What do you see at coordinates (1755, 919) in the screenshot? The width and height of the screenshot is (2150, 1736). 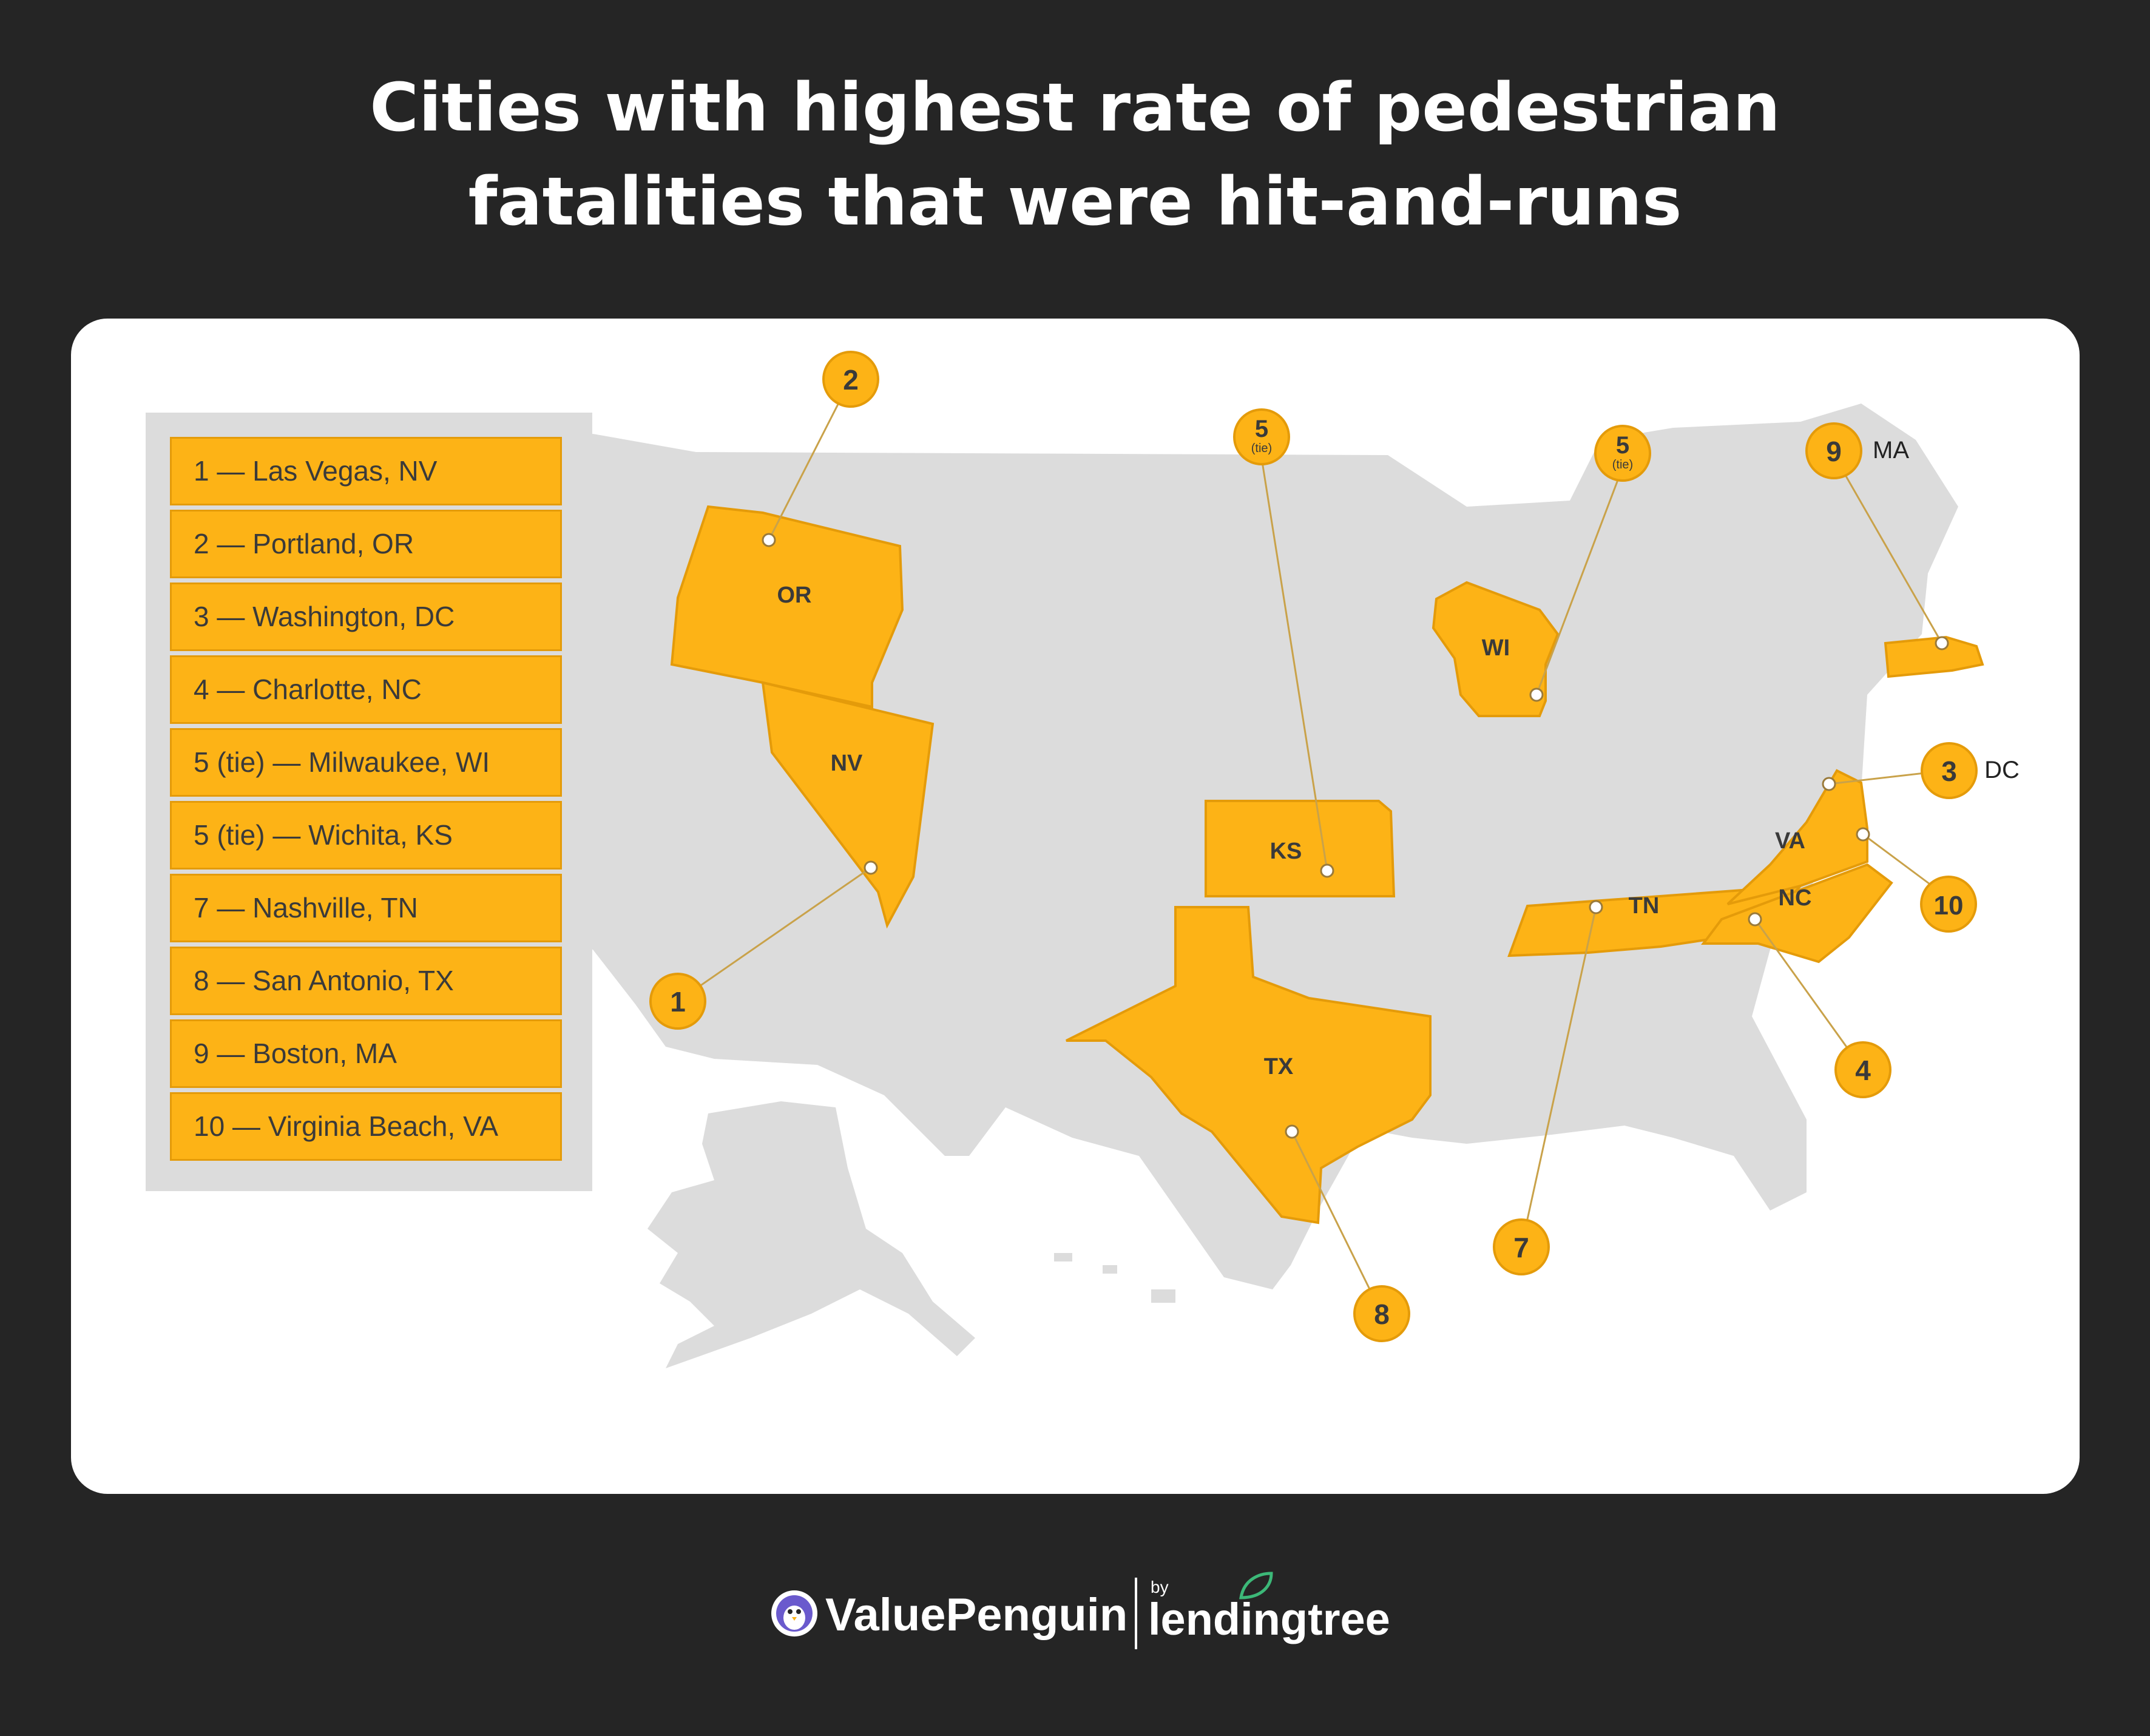 I see `city-dot-charlotte` at bounding box center [1755, 919].